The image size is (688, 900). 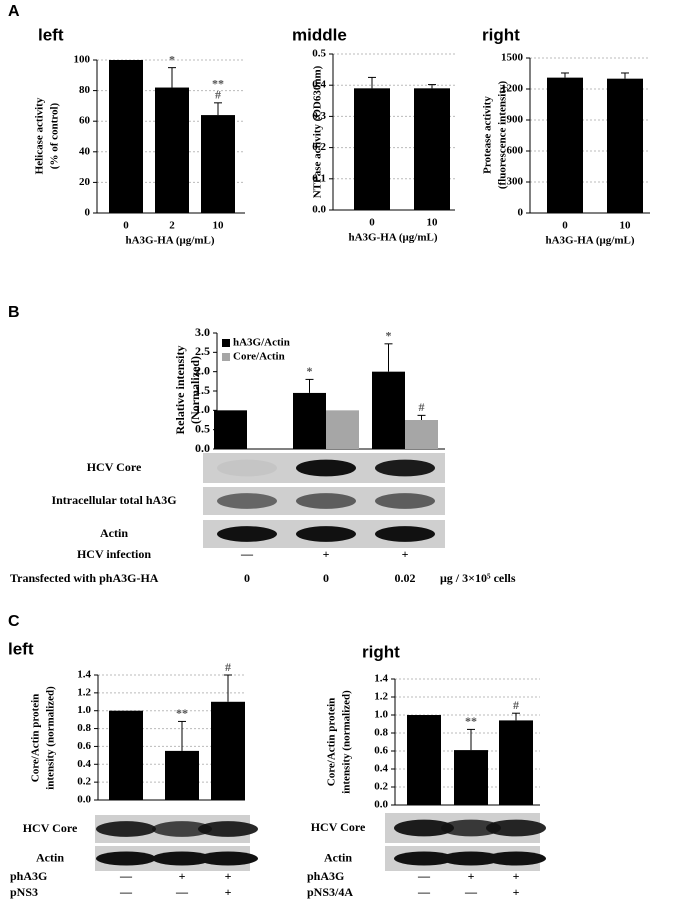 What do you see at coordinates (515, 182) in the screenshot?
I see `y-tick-label: 300` at bounding box center [515, 182].